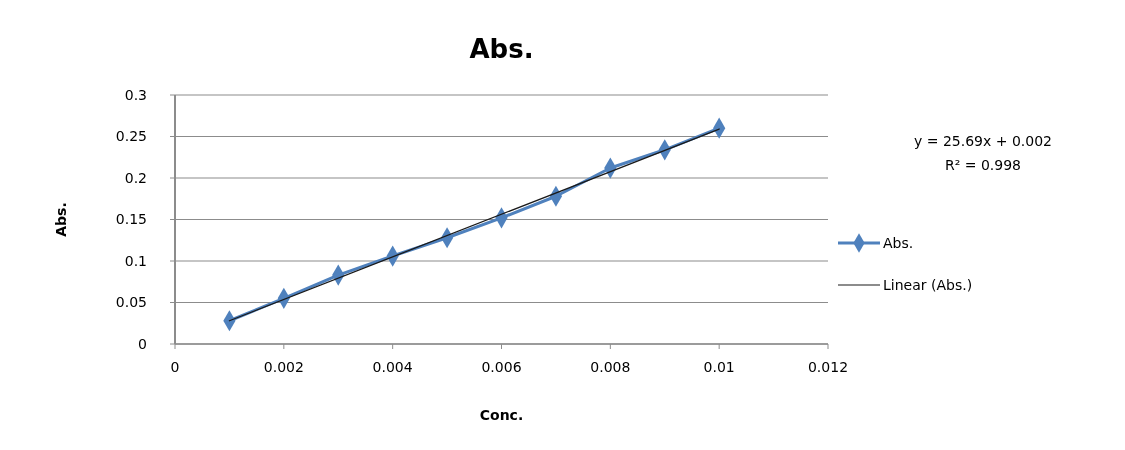 The image size is (1125, 450). What do you see at coordinates (135, 260) in the screenshot?
I see `y-tick-label: 0.1` at bounding box center [135, 260].